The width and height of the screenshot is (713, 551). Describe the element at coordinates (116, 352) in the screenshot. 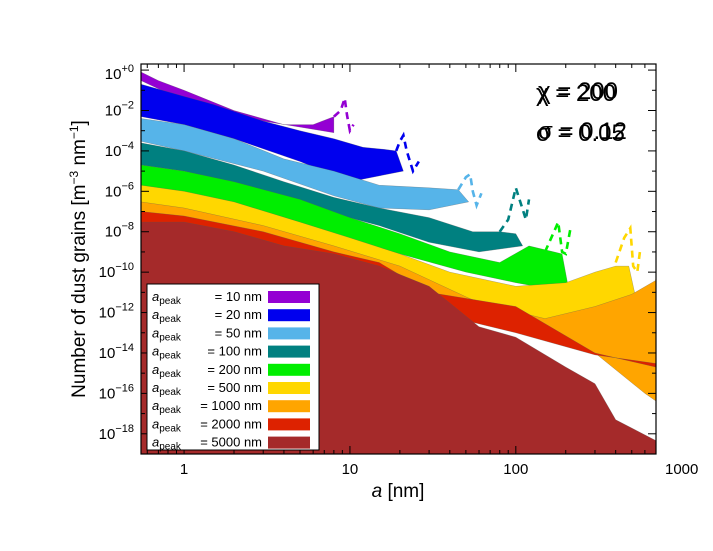

I see `y-tick-label: 10⁻¹⁴` at that location.